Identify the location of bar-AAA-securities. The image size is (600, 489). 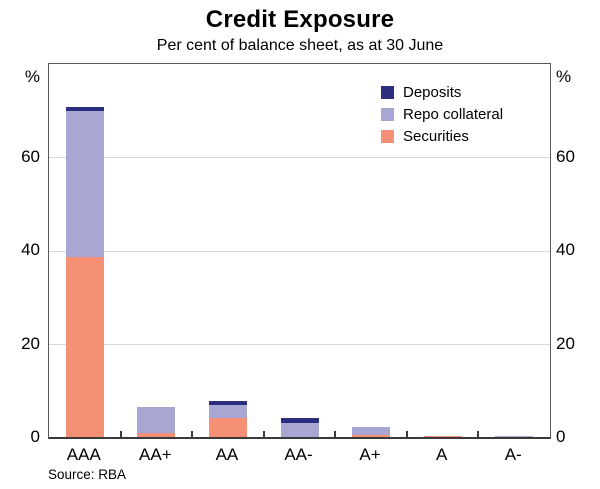
(84, 347).